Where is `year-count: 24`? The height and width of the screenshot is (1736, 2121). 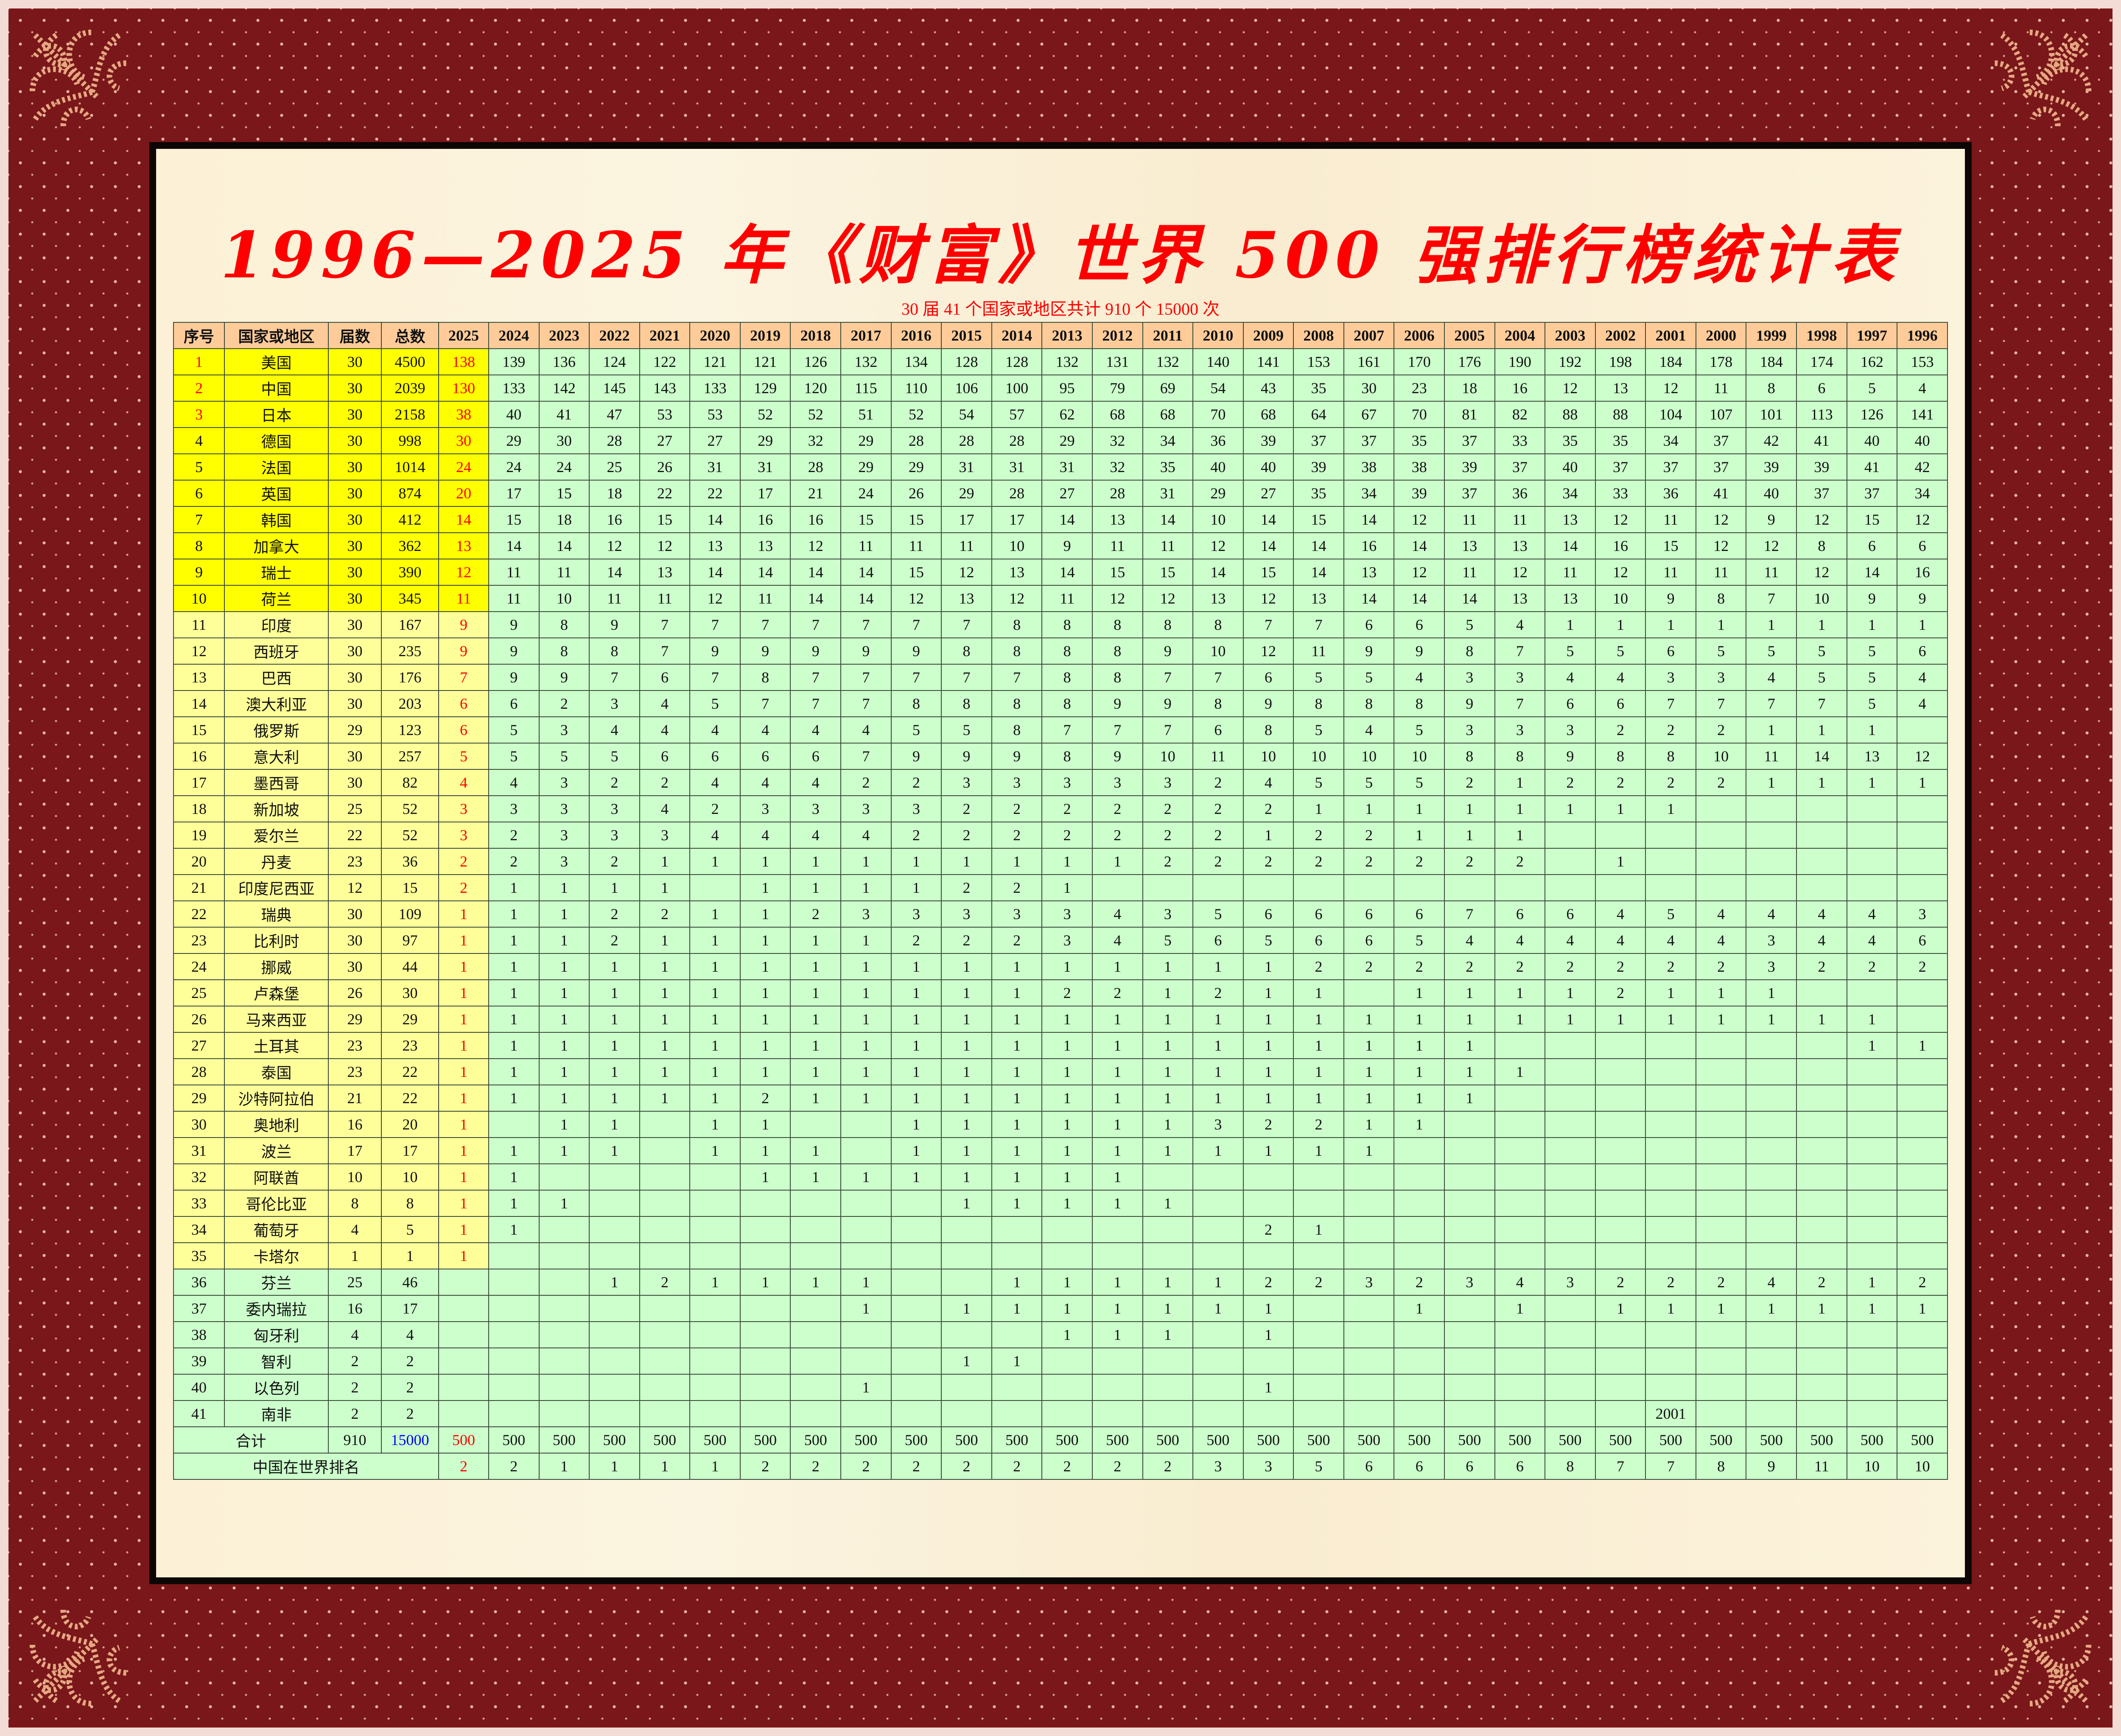
year-count: 24 is located at coordinates (564, 467).